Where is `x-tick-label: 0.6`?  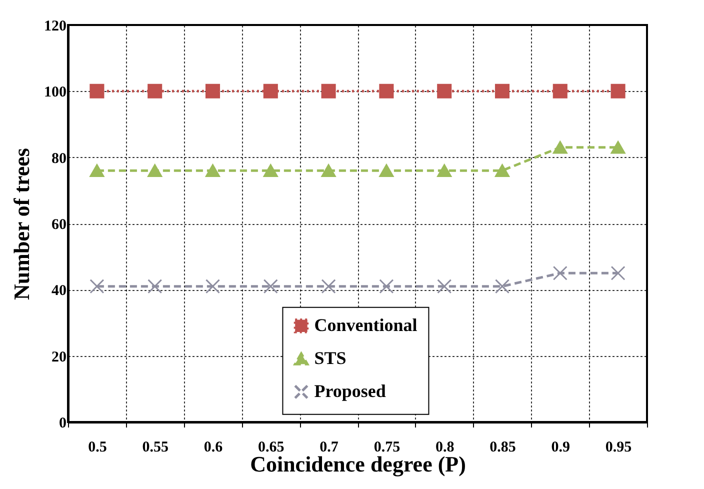
x-tick-label: 0.6 is located at coordinates (214, 448).